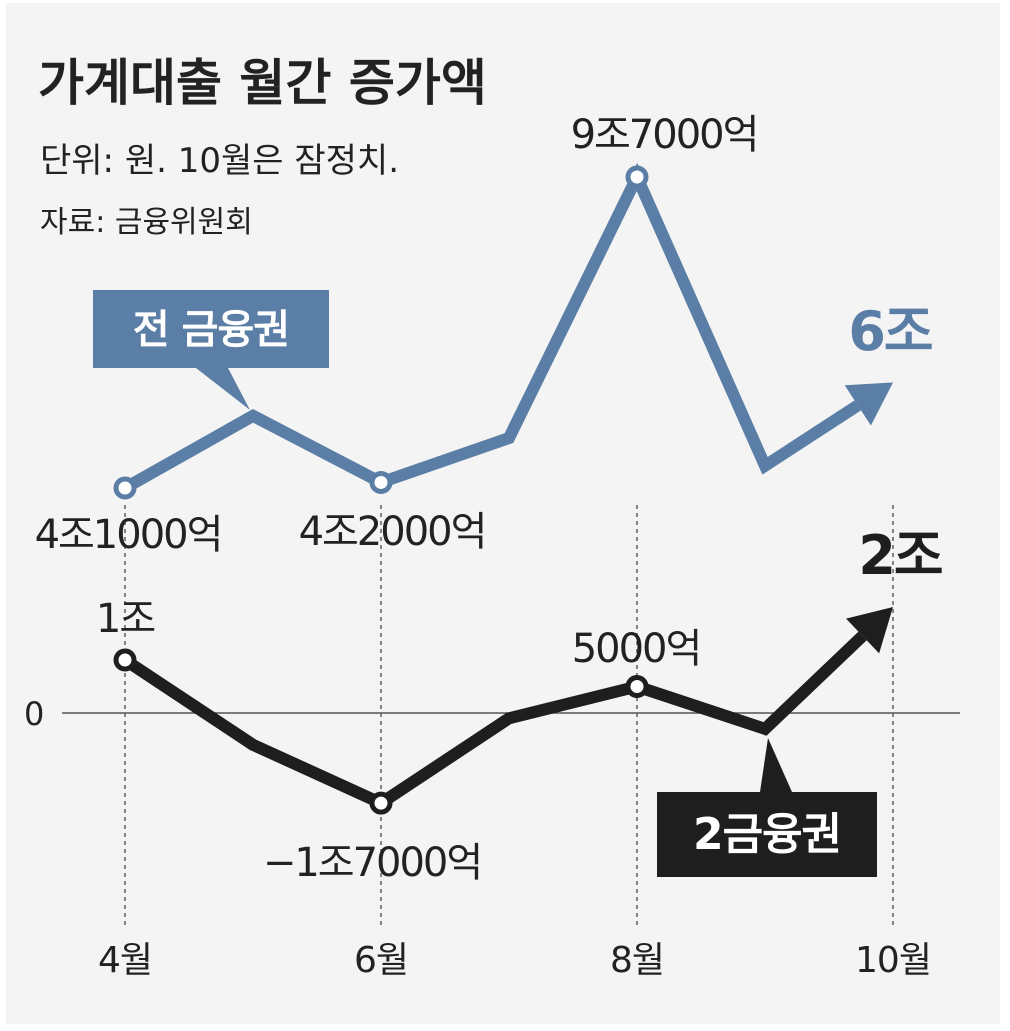 Image resolution: width=1010 pixels, height=1031 pixels. Describe the element at coordinates (125, 960) in the screenshot. I see `x-tick-label: 4월` at that location.